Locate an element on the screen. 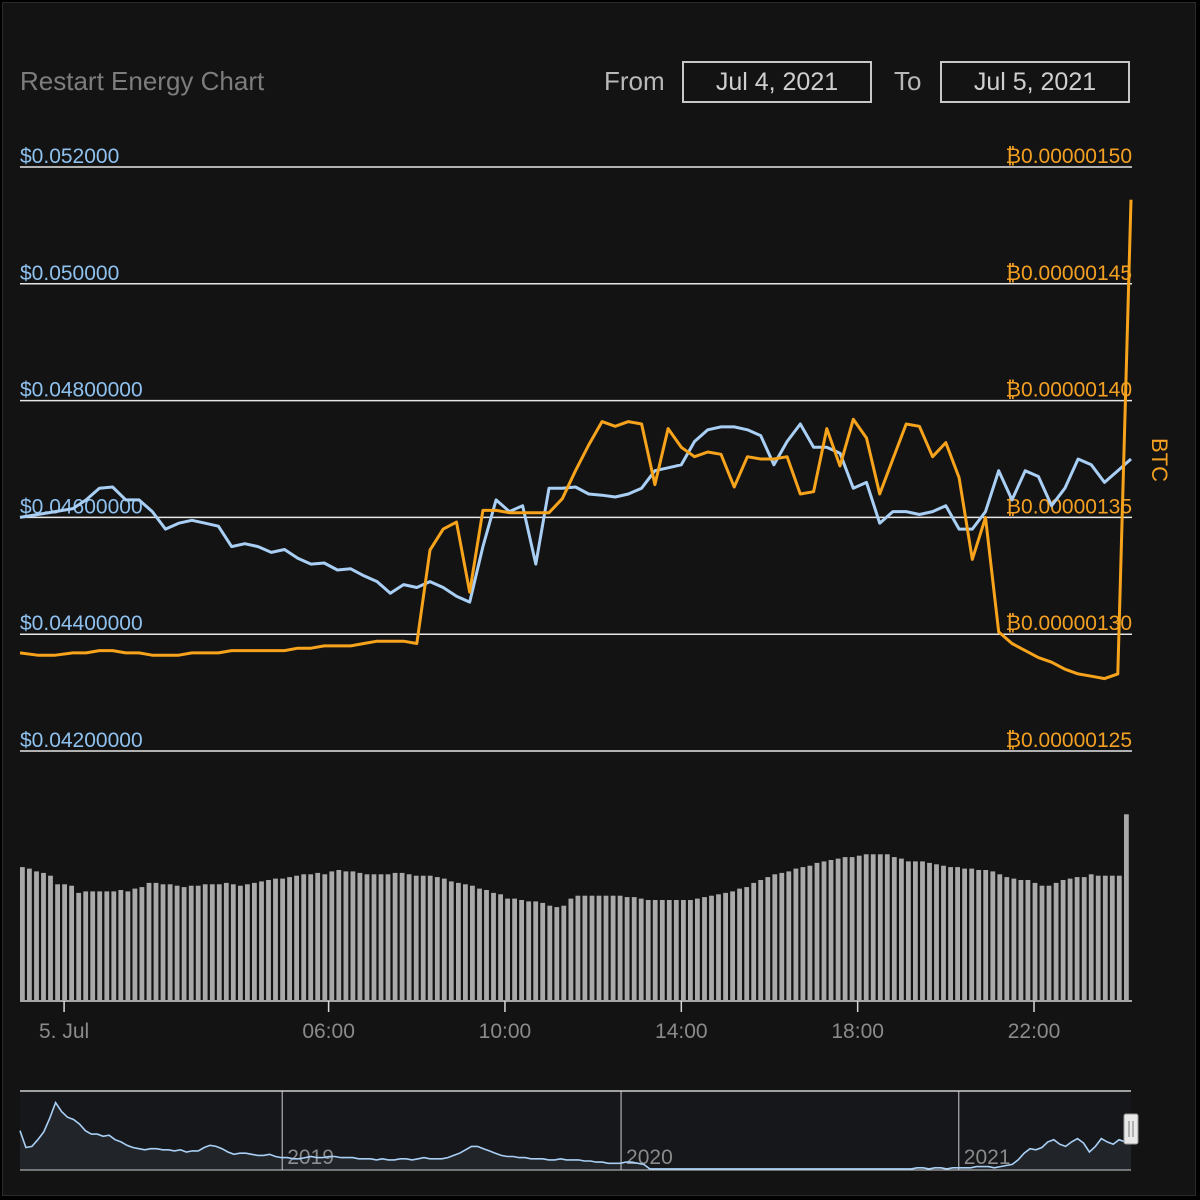 The image size is (1200, 1200). from-label: From is located at coordinates (634, 81).